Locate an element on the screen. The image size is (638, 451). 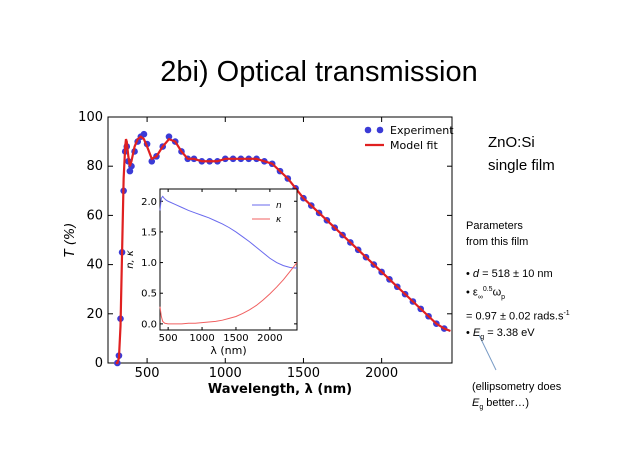
note-line: (ellipsometry does is located at coordinates (517, 387).